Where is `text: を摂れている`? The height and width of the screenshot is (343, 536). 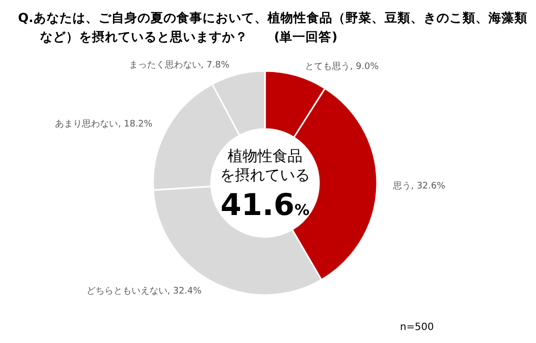 text: を摂れている is located at coordinates (265, 175).